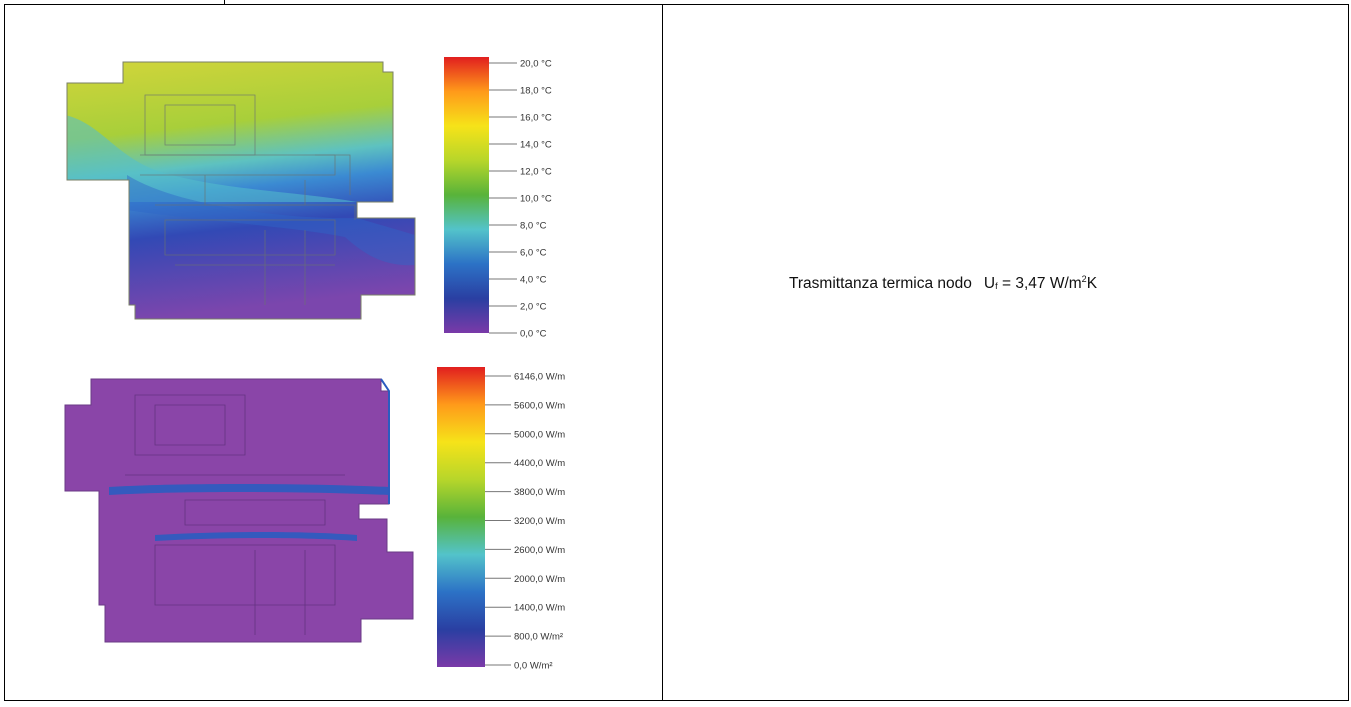 The image size is (1351, 707). What do you see at coordinates (533, 226) in the screenshot?
I see `temperature-tick-label: 8,0 °C` at bounding box center [533, 226].